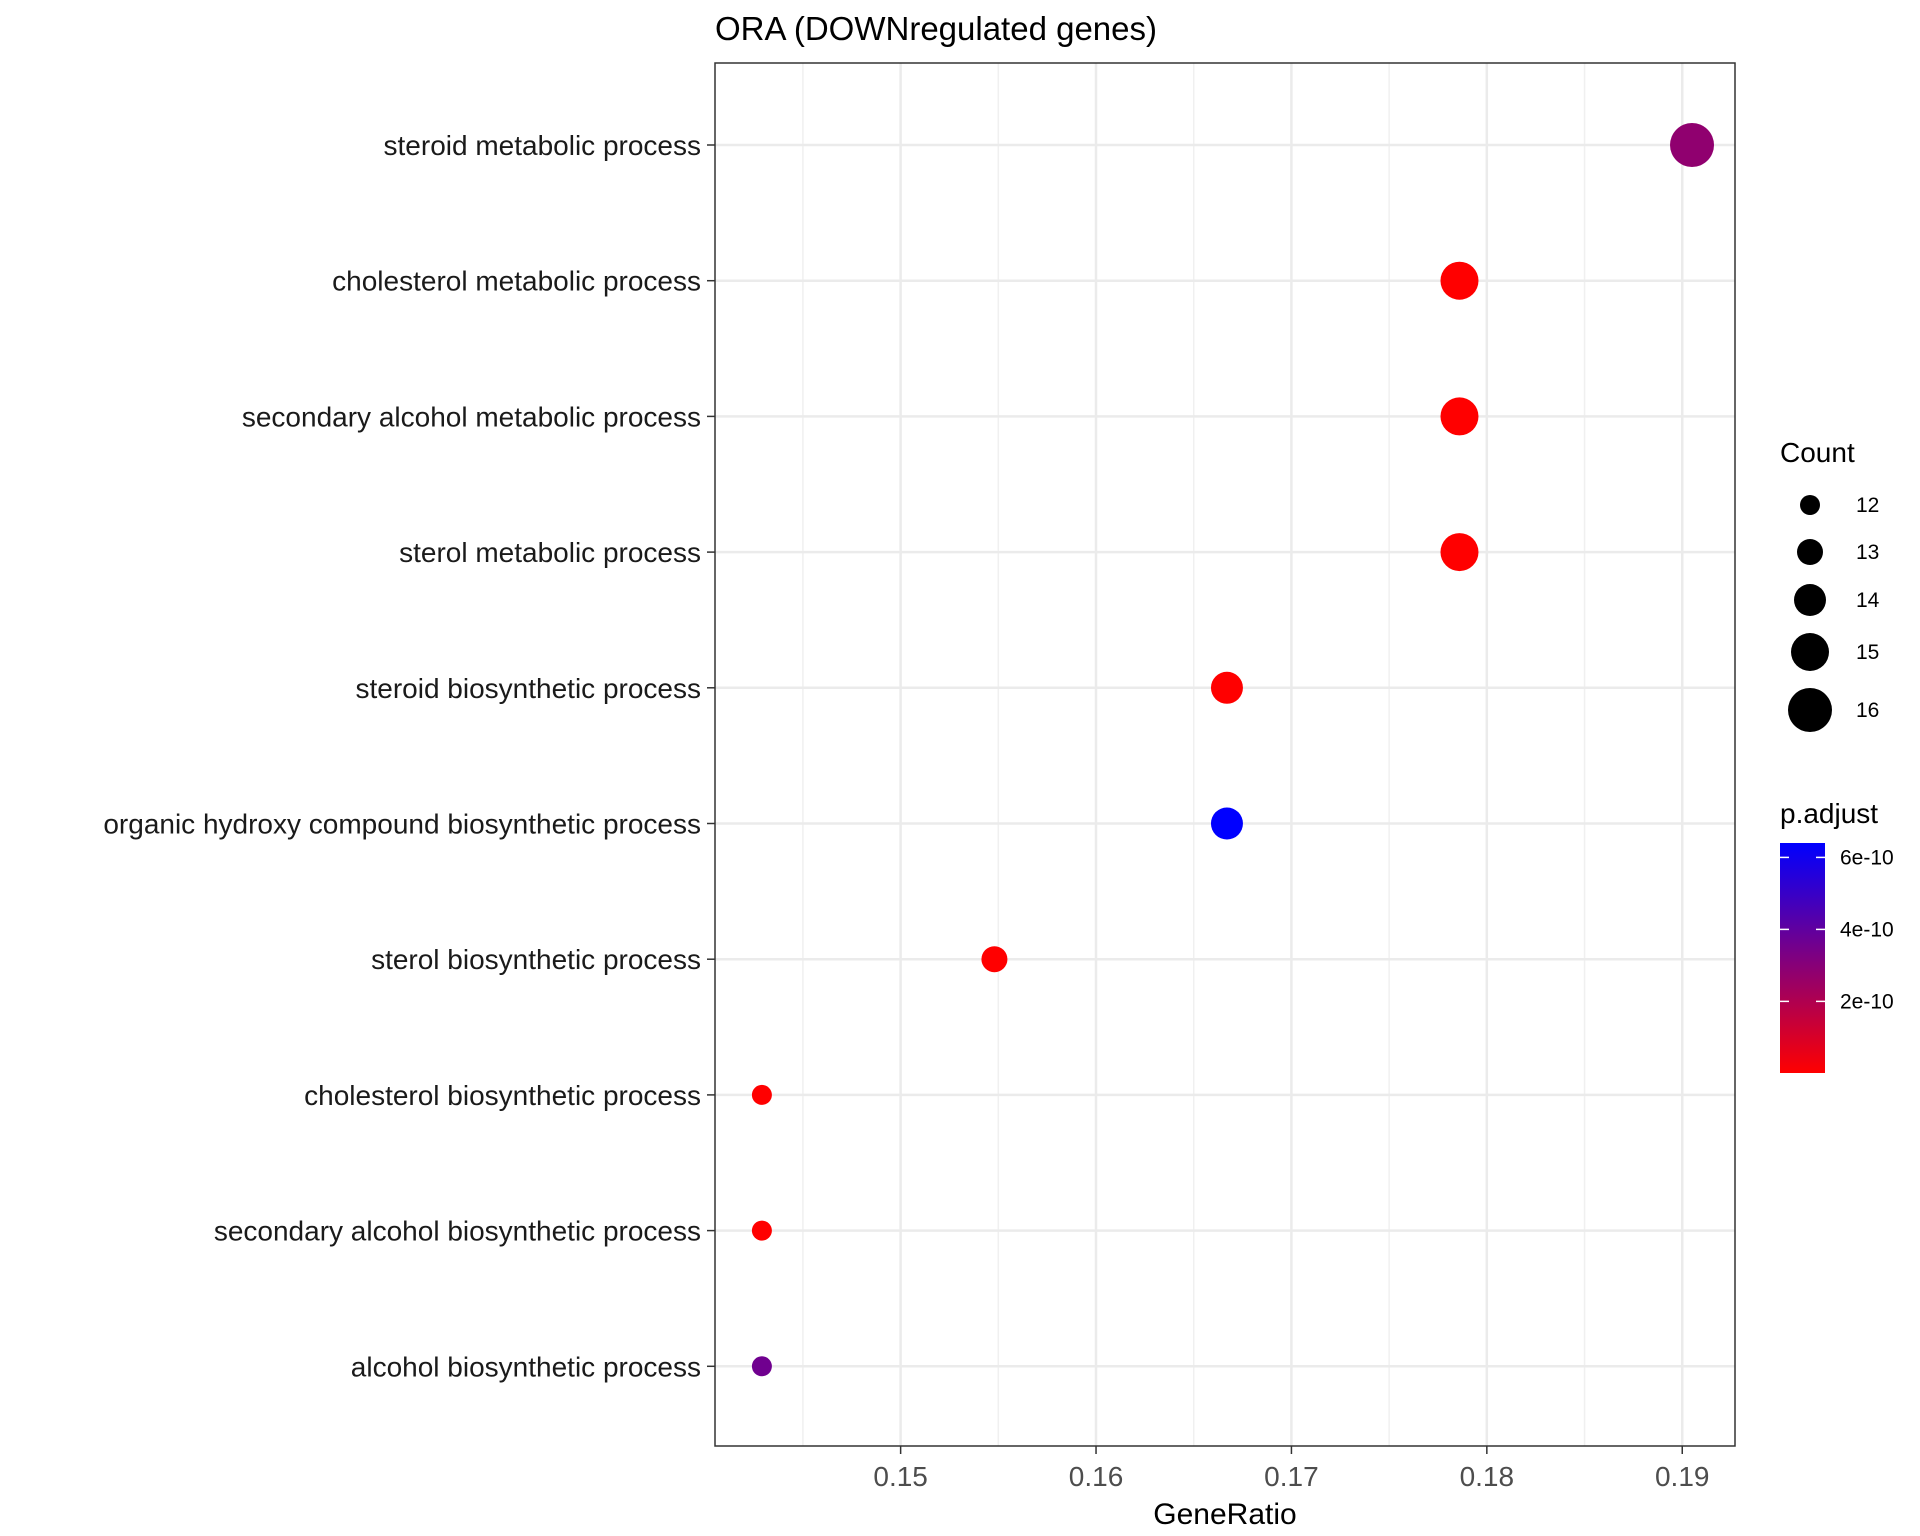 This screenshot has height=1536, width=1920. I want to click on y-tick-label: cholesterol metabolic process, so click(516, 281).